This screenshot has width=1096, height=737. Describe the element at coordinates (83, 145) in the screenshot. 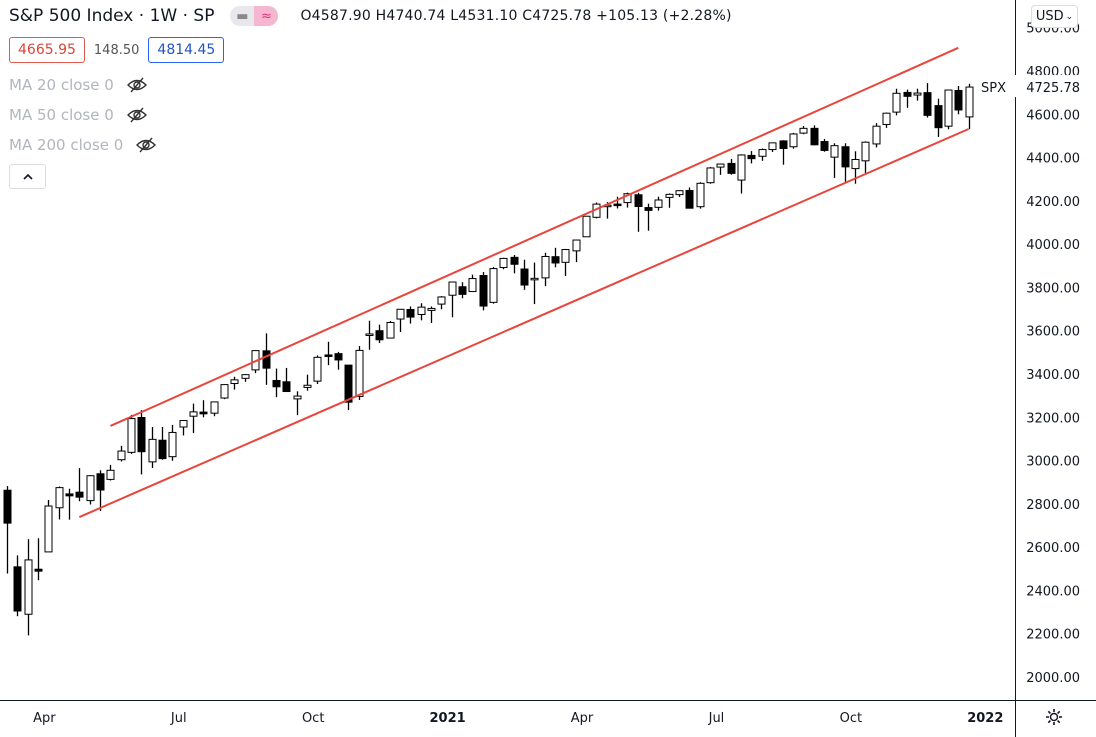

I see `indicator-ma: MA 200 close 0` at that location.